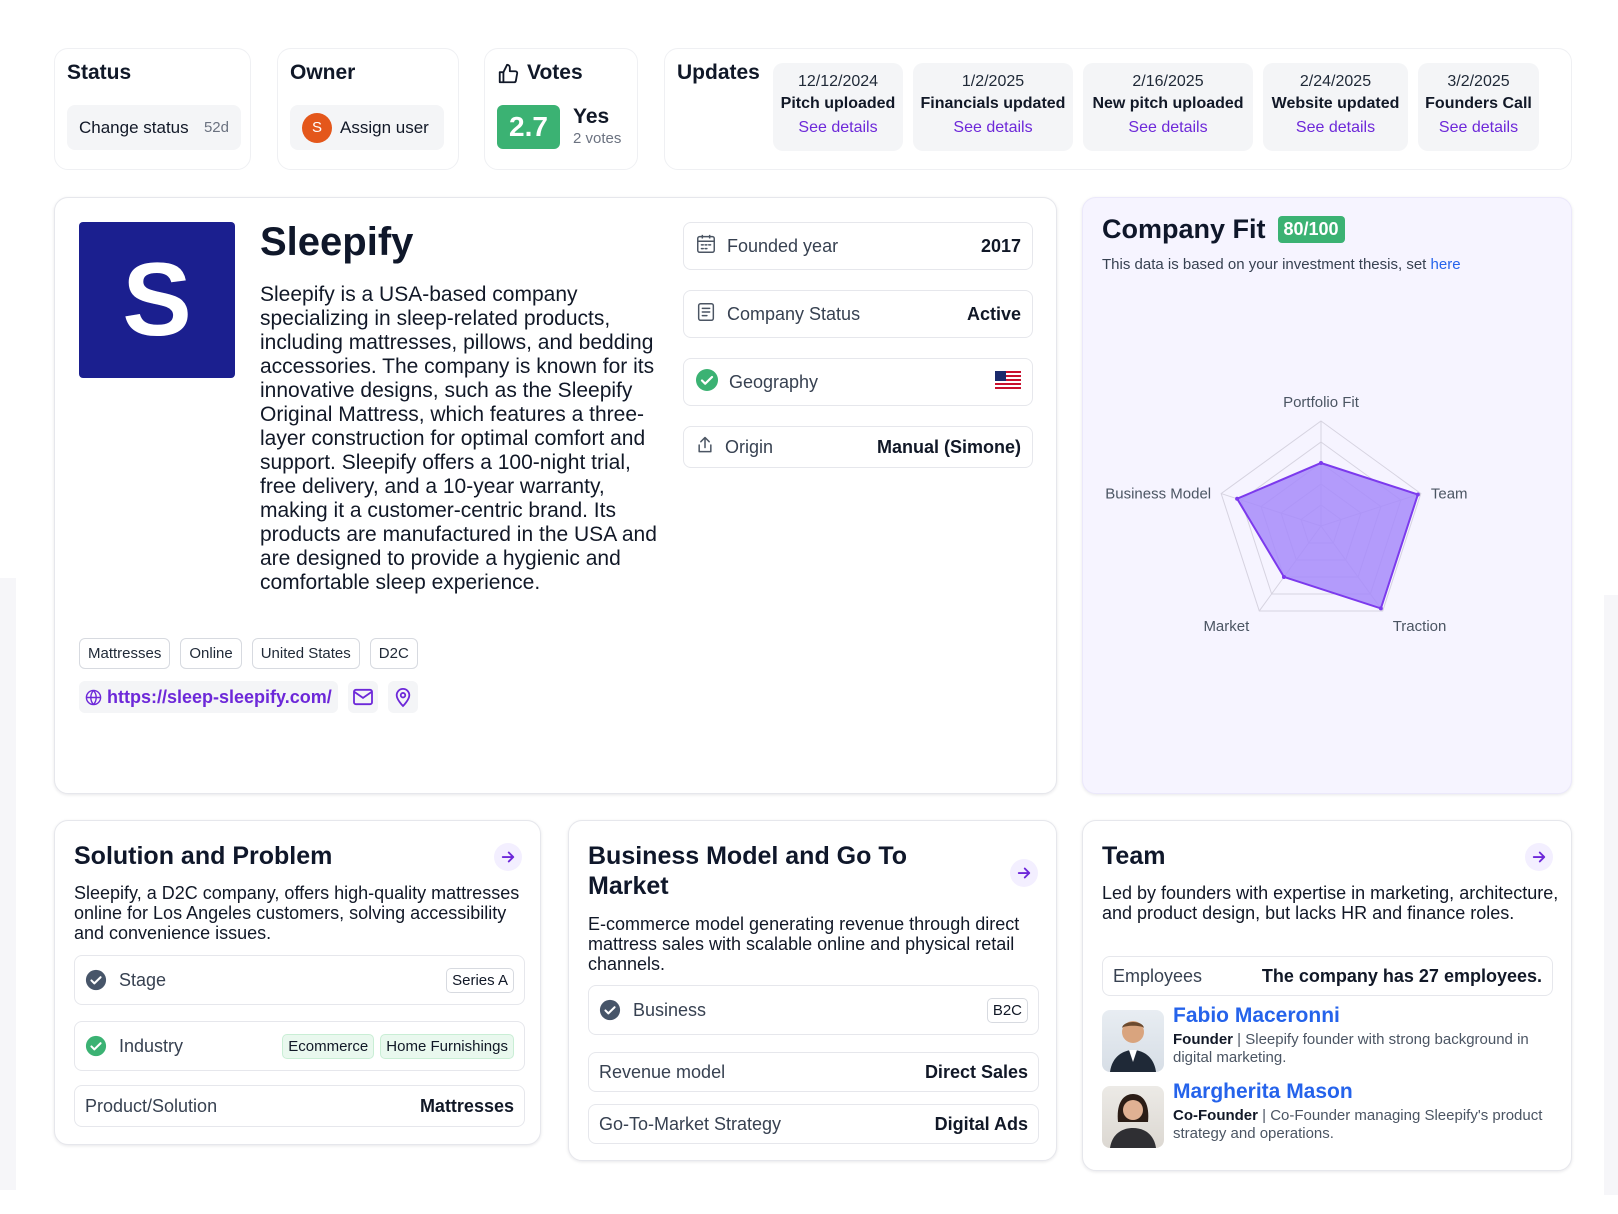  I want to click on share-icon, so click(705, 447).